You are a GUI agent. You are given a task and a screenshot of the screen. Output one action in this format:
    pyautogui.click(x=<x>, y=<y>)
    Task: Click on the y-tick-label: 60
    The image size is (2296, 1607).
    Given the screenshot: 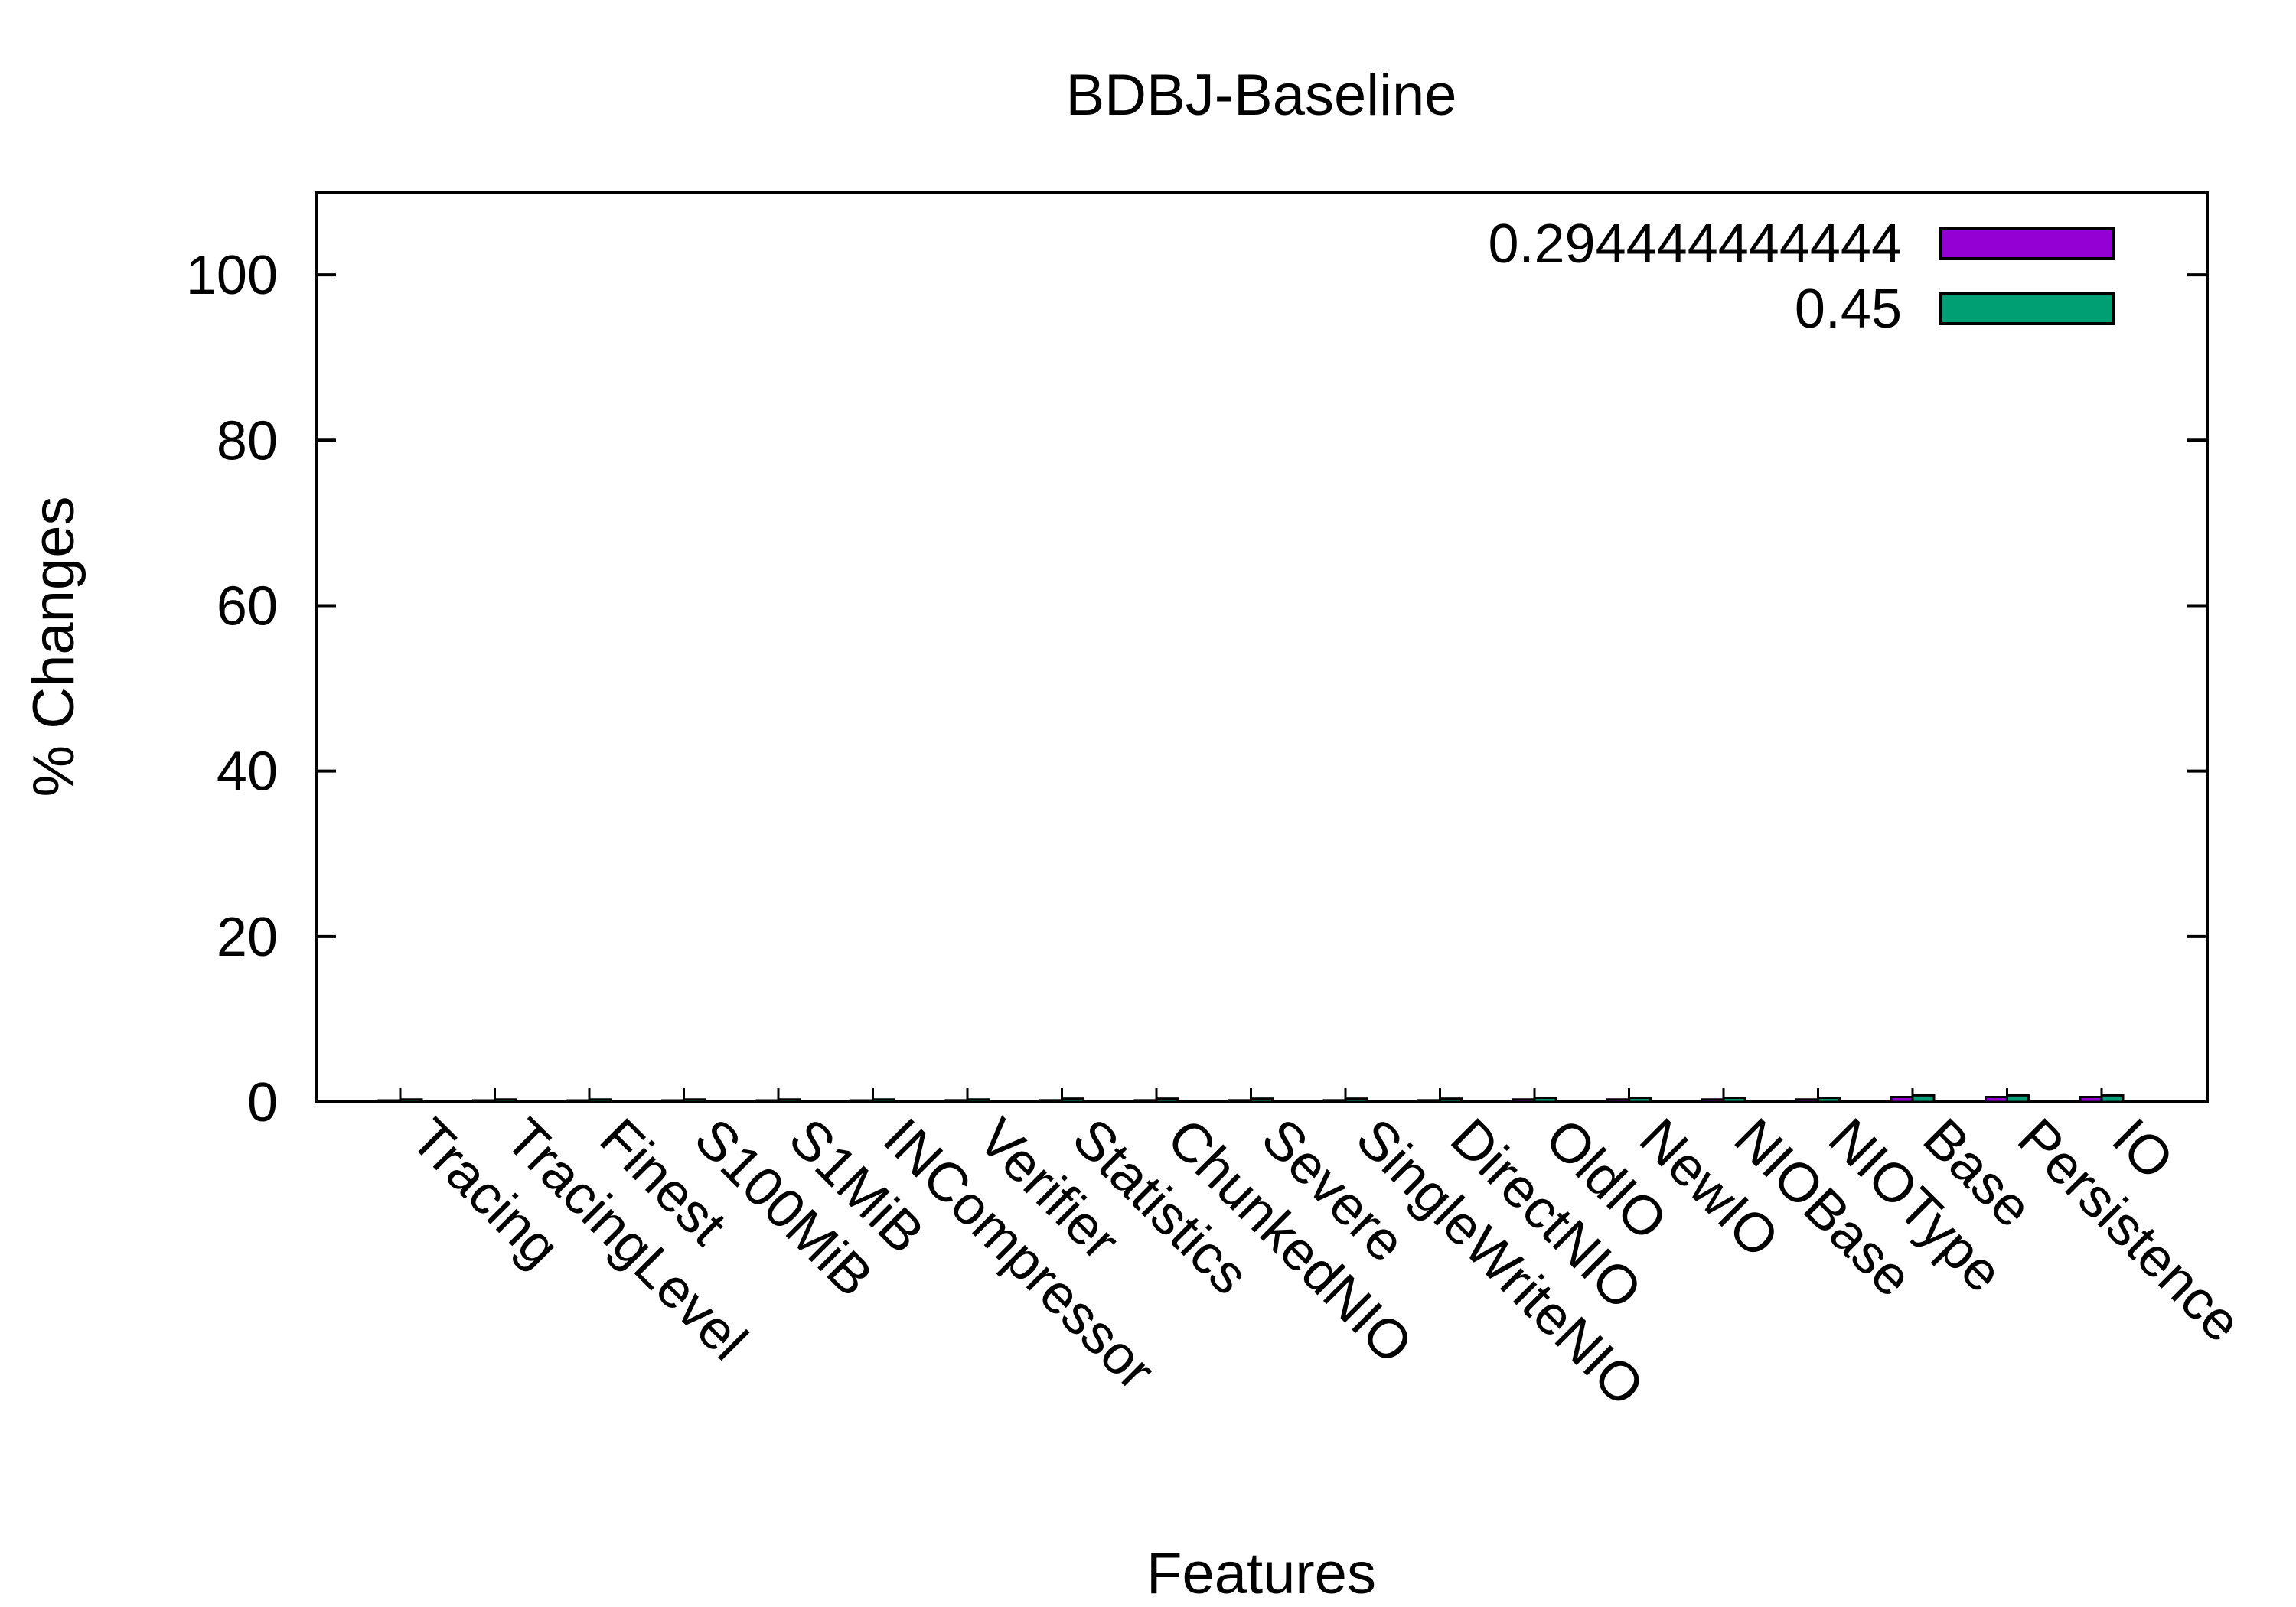 What is the action you would take?
    pyautogui.click(x=247, y=606)
    